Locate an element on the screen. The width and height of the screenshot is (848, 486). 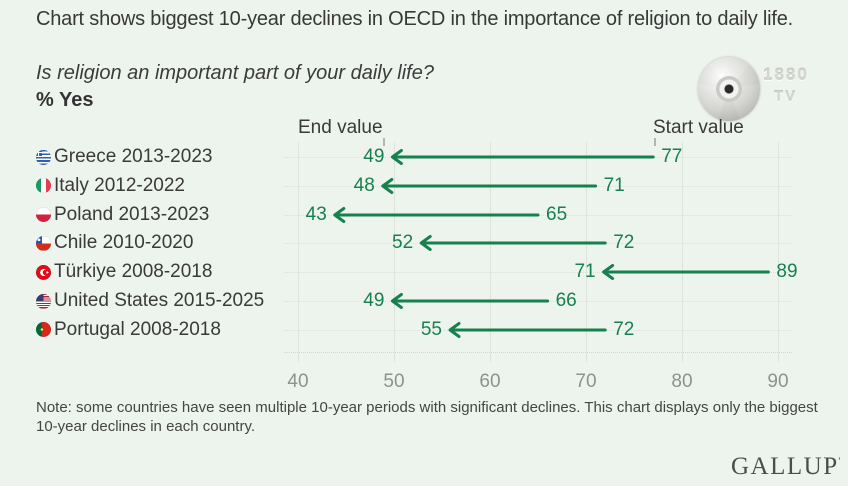
measure-label: % Yes is located at coordinates (65, 100).